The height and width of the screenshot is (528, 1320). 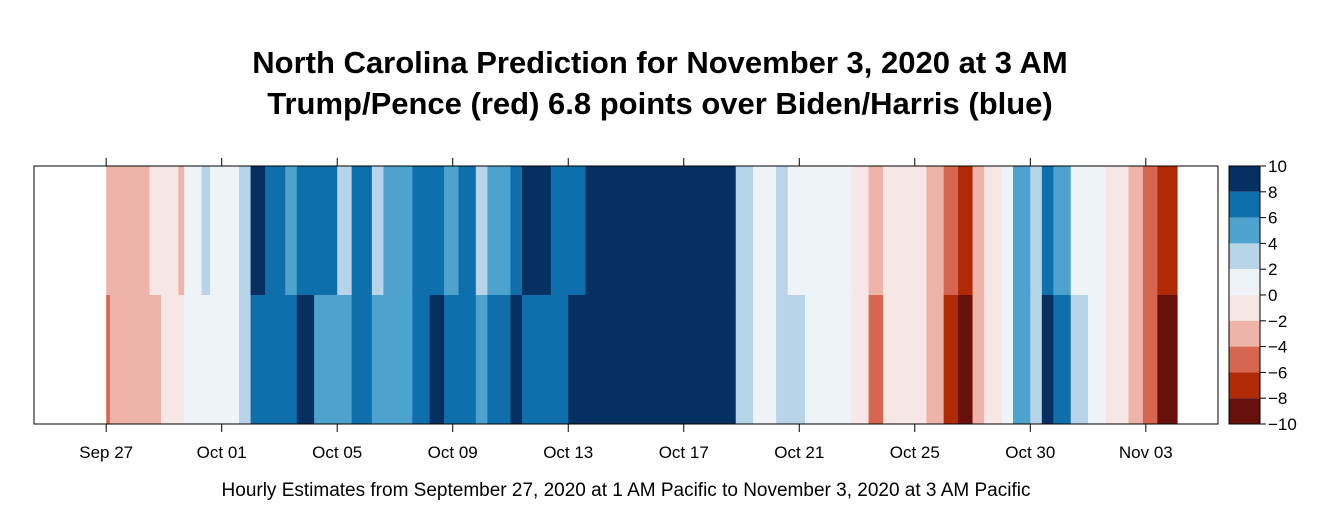 I want to click on x-tick-label: Oct 09, so click(x=453, y=452).